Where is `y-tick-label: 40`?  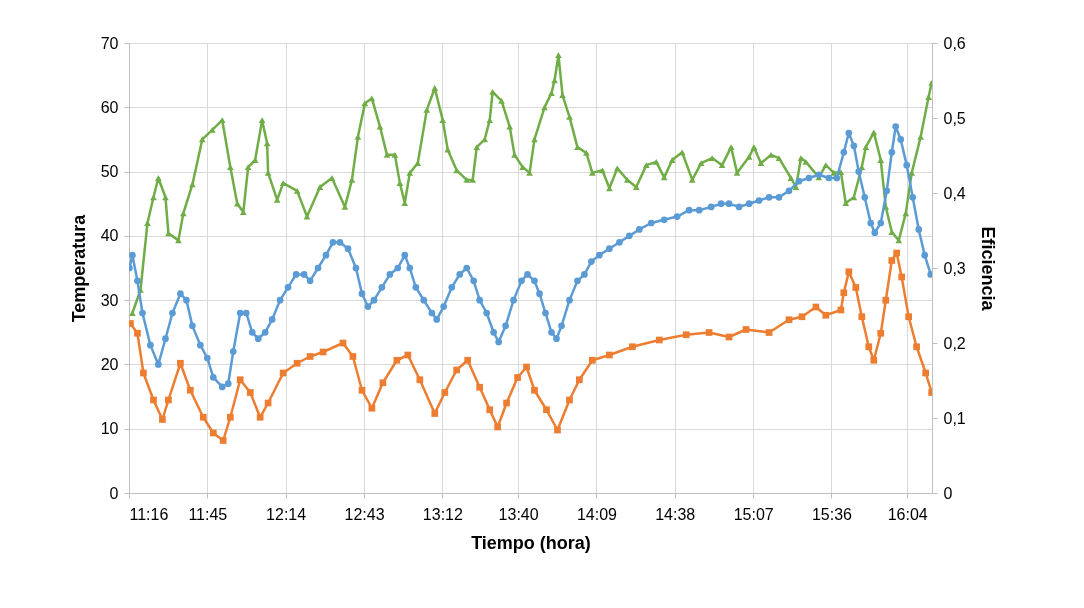
y-tick-label: 40 is located at coordinates (109, 236).